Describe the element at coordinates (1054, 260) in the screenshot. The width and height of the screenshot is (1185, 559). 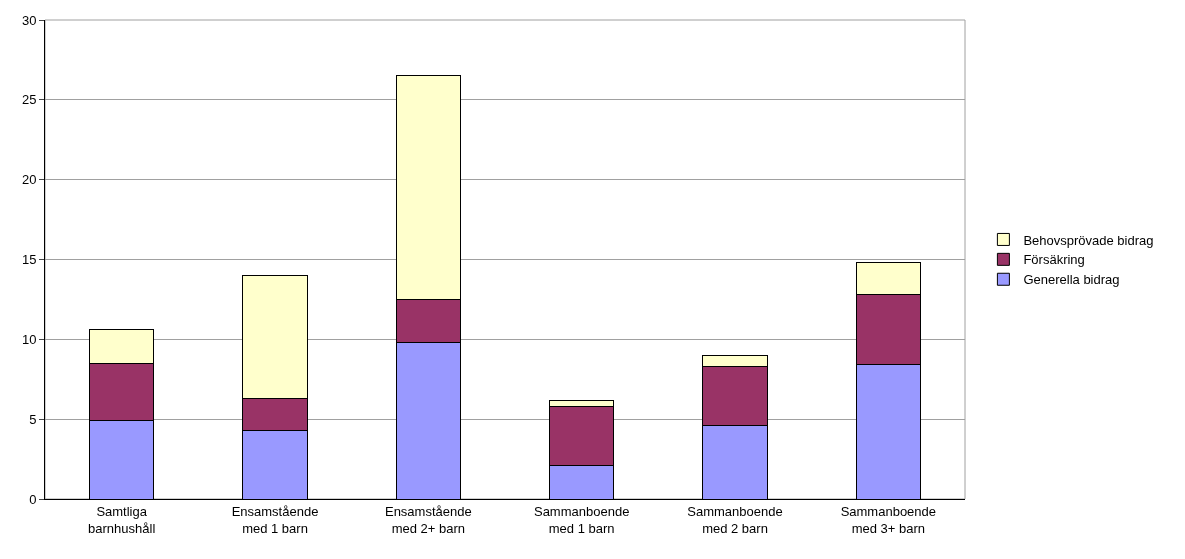
I see `legend-label: Försäkring` at that location.